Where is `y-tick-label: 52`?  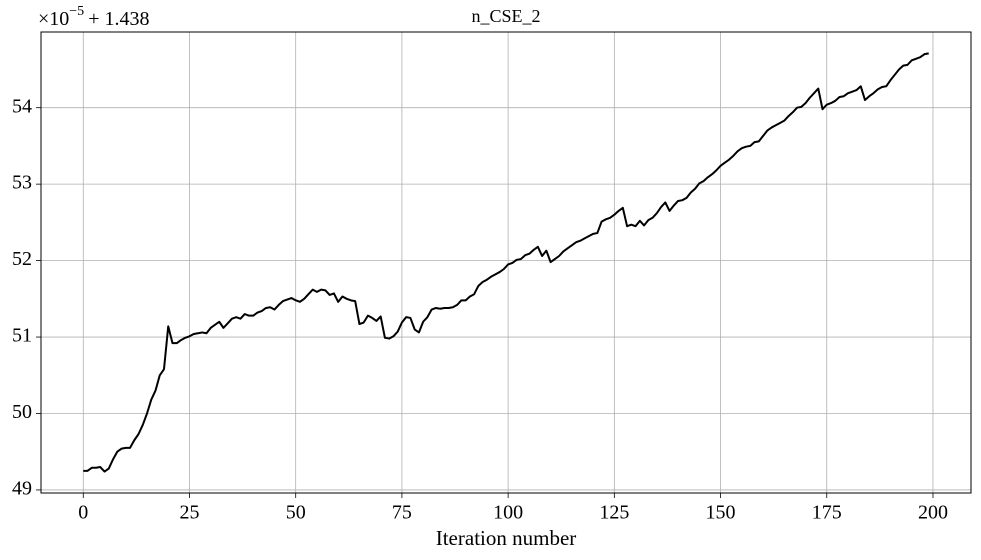 y-tick-label: 52 is located at coordinates (22, 259).